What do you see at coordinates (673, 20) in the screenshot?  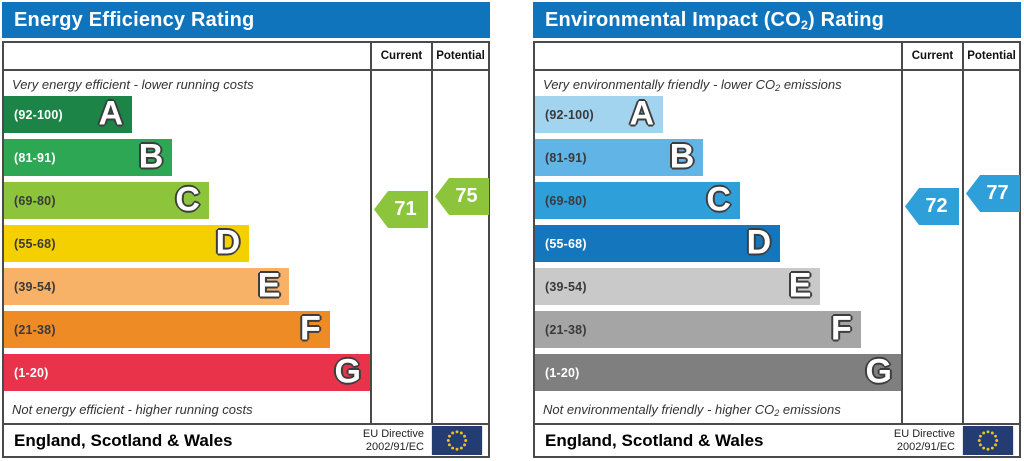 I see `panel-title-text: Environmental Impact (CO` at bounding box center [673, 20].